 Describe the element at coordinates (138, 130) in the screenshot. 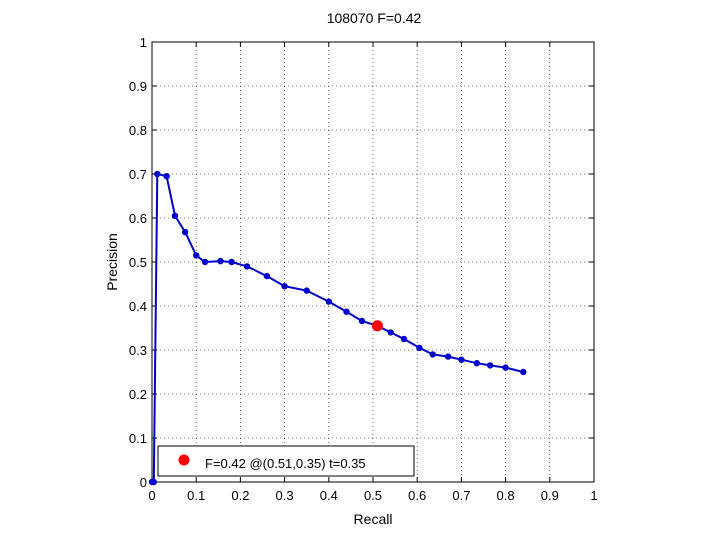

I see `y-tick-label: 0.8` at that location.